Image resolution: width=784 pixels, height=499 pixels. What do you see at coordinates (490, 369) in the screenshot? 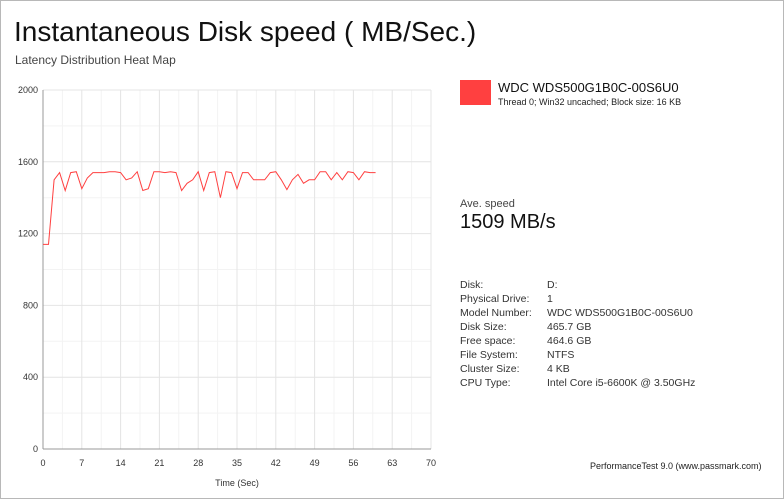
I see `info-key: Cluster Size:` at bounding box center [490, 369].